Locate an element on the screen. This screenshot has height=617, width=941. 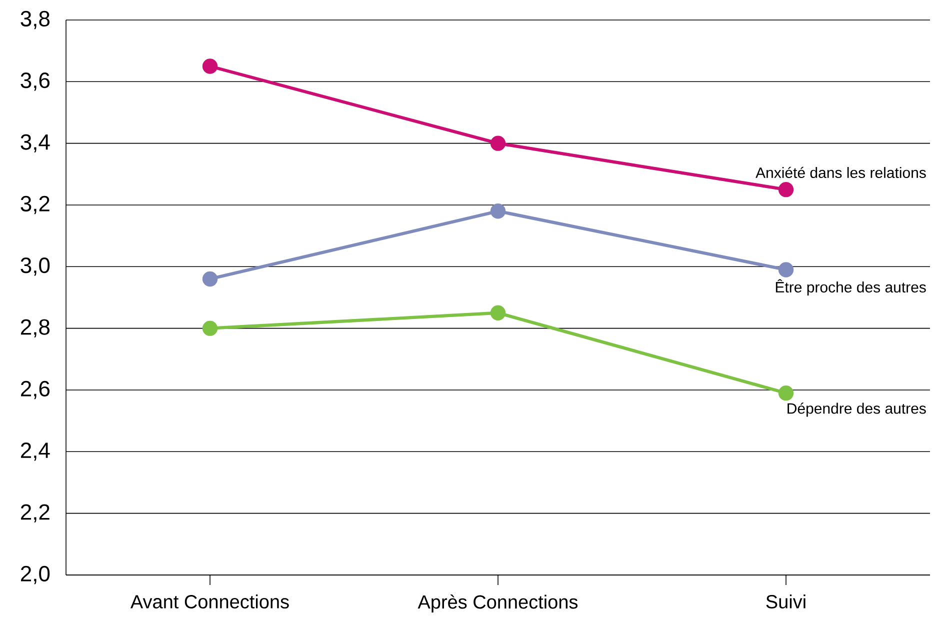
y-tick-label: 2,0 is located at coordinates (35, 575).